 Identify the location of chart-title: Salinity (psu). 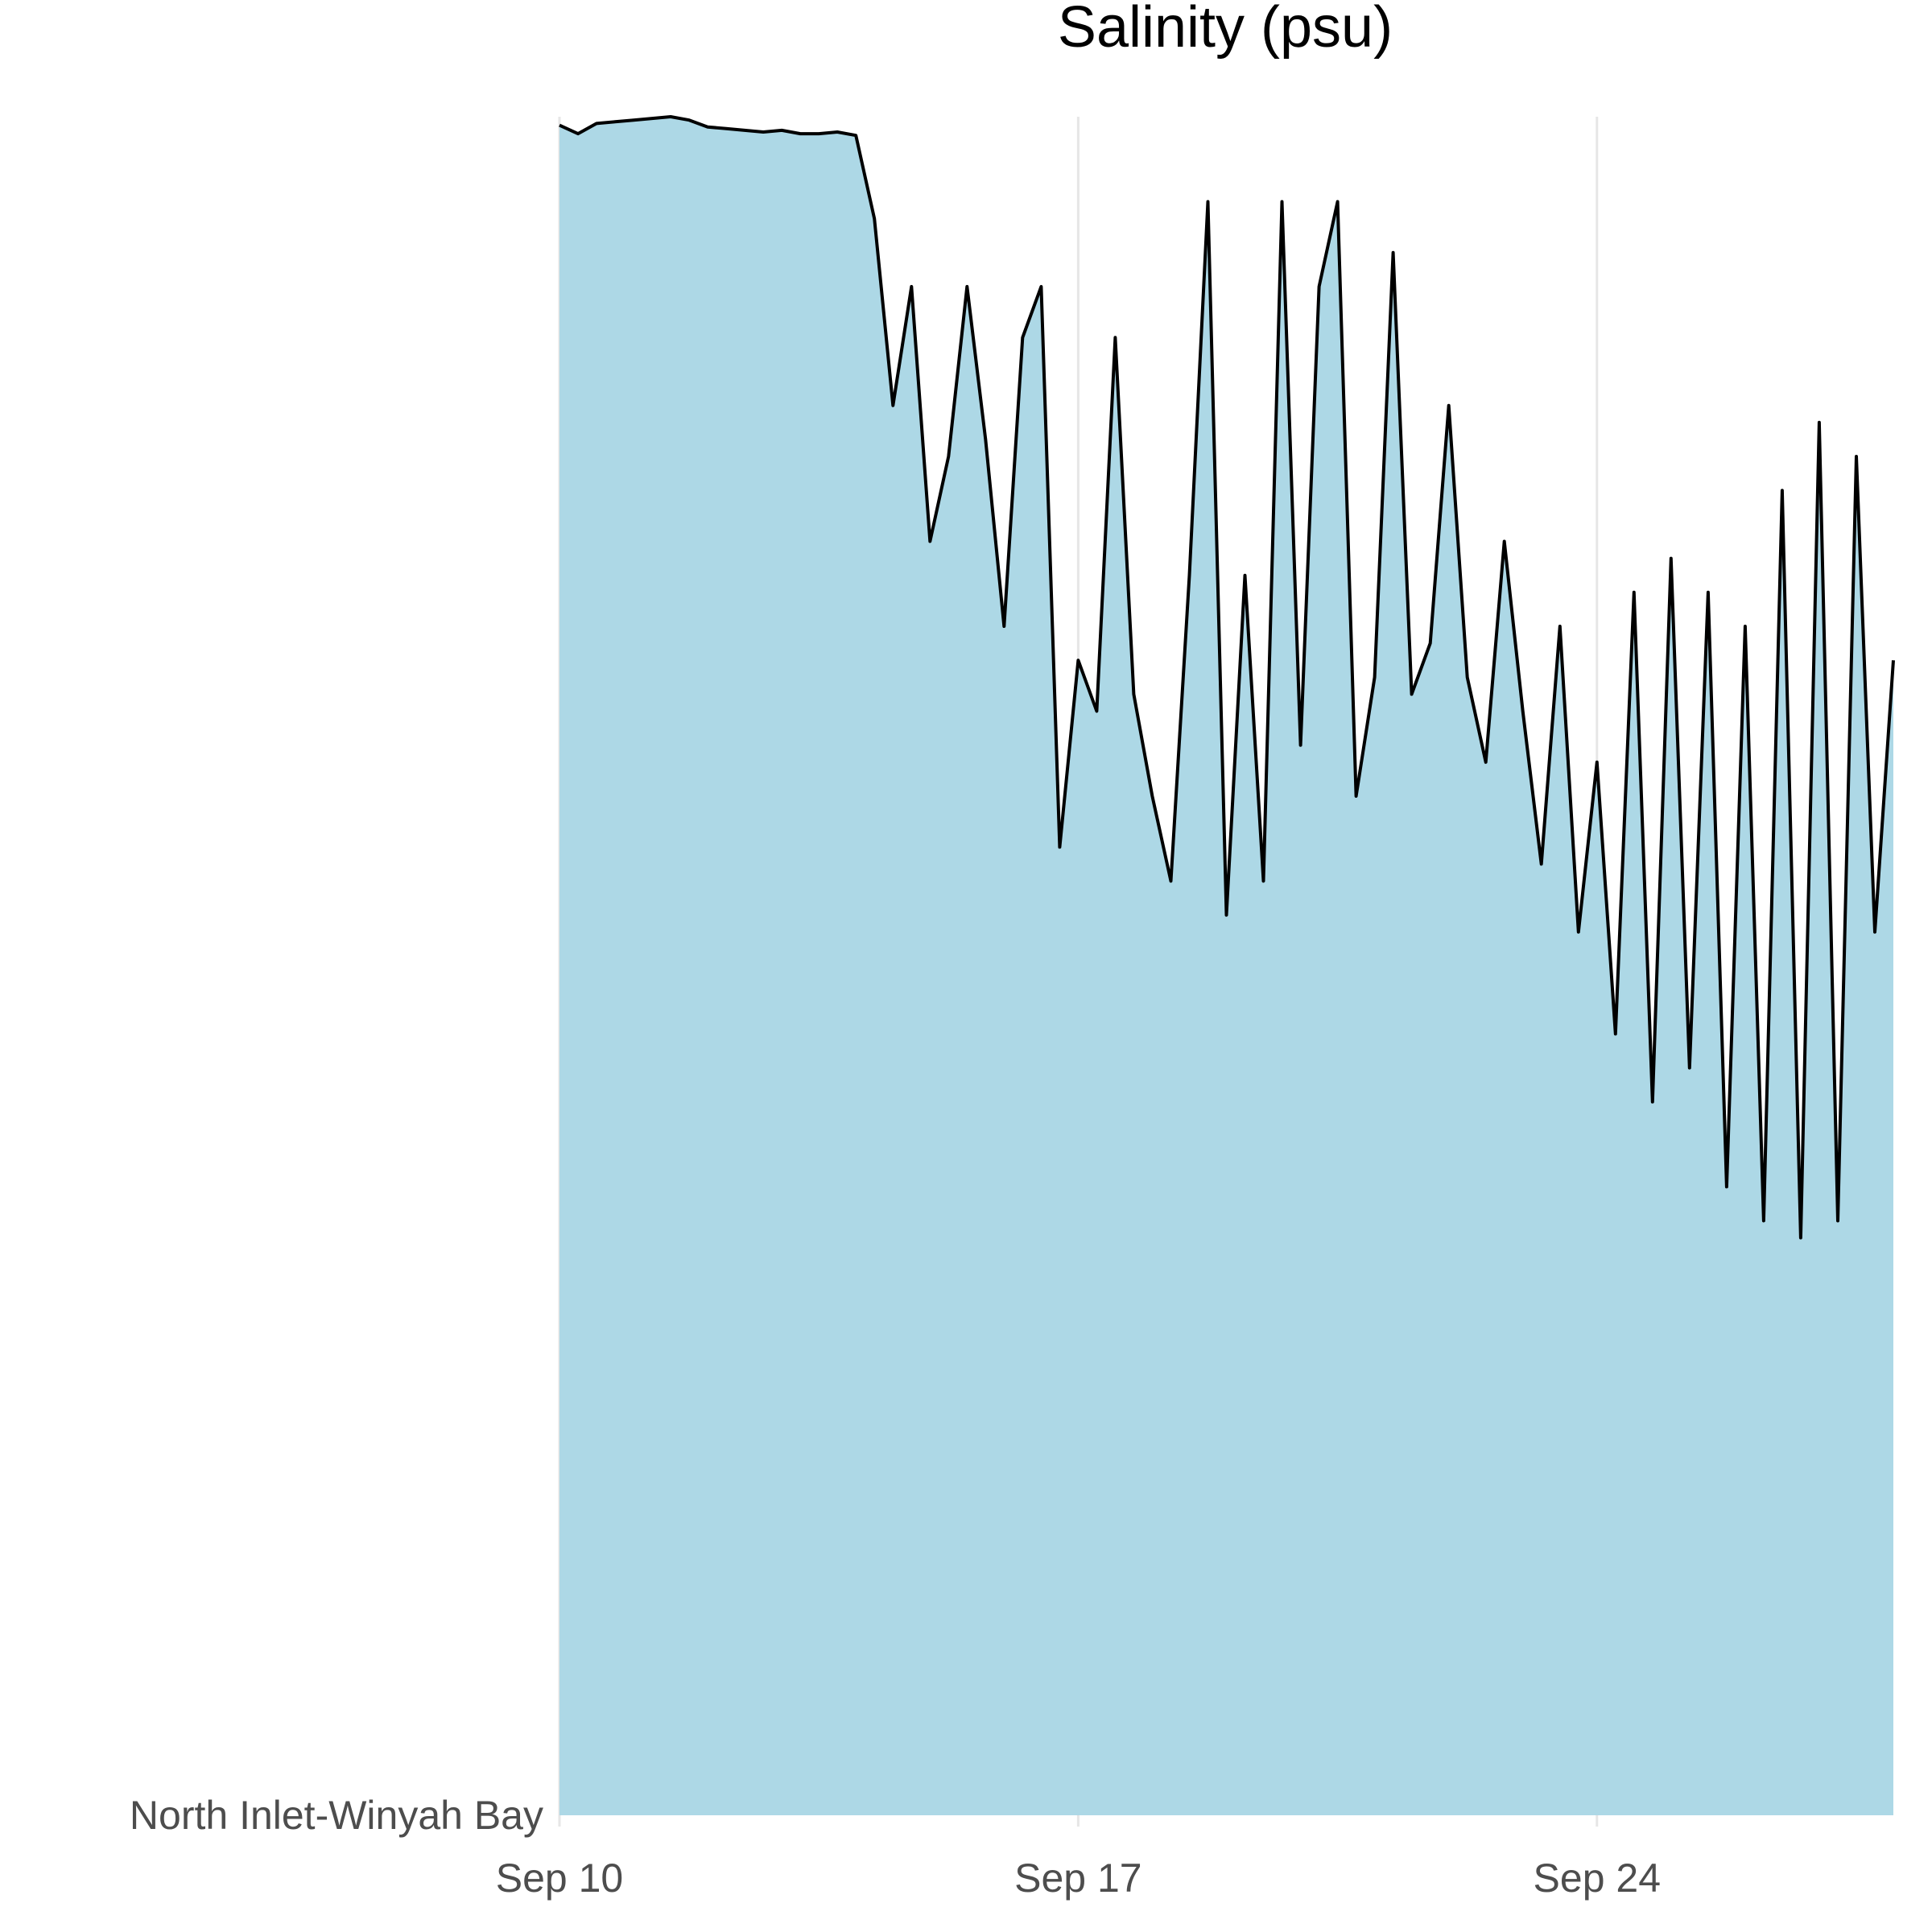
(1225, 30).